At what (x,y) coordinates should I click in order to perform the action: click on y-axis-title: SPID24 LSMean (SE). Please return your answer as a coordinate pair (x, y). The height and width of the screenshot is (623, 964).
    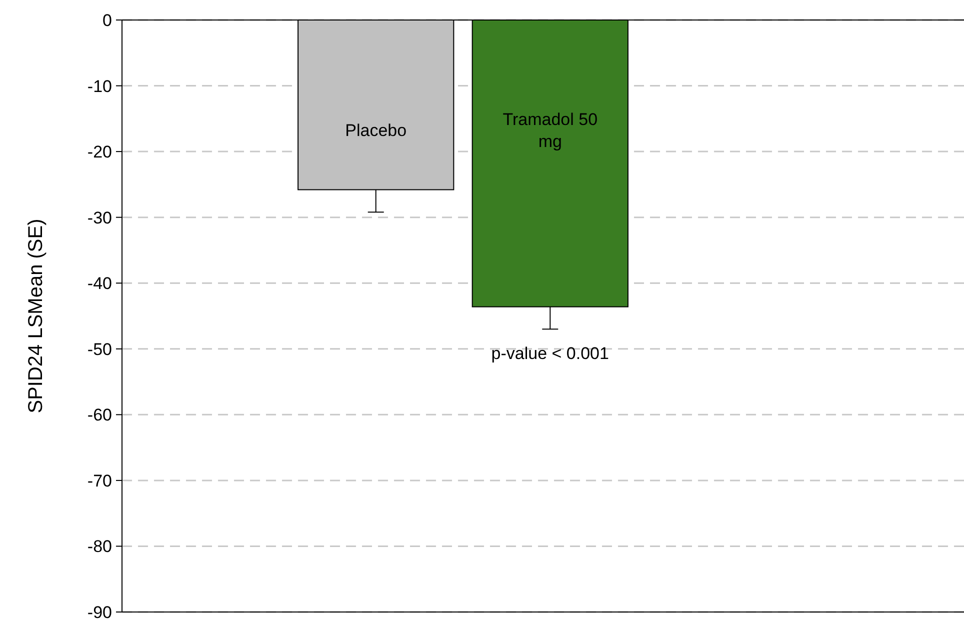
    Looking at the image, I should click on (36, 316).